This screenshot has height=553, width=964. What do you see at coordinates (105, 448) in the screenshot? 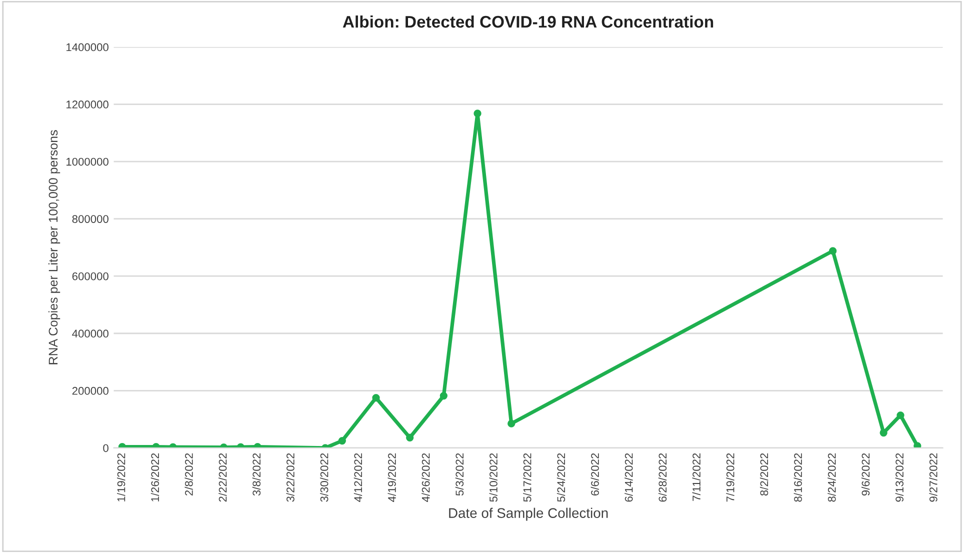
I see `y-tick-label: 0` at bounding box center [105, 448].